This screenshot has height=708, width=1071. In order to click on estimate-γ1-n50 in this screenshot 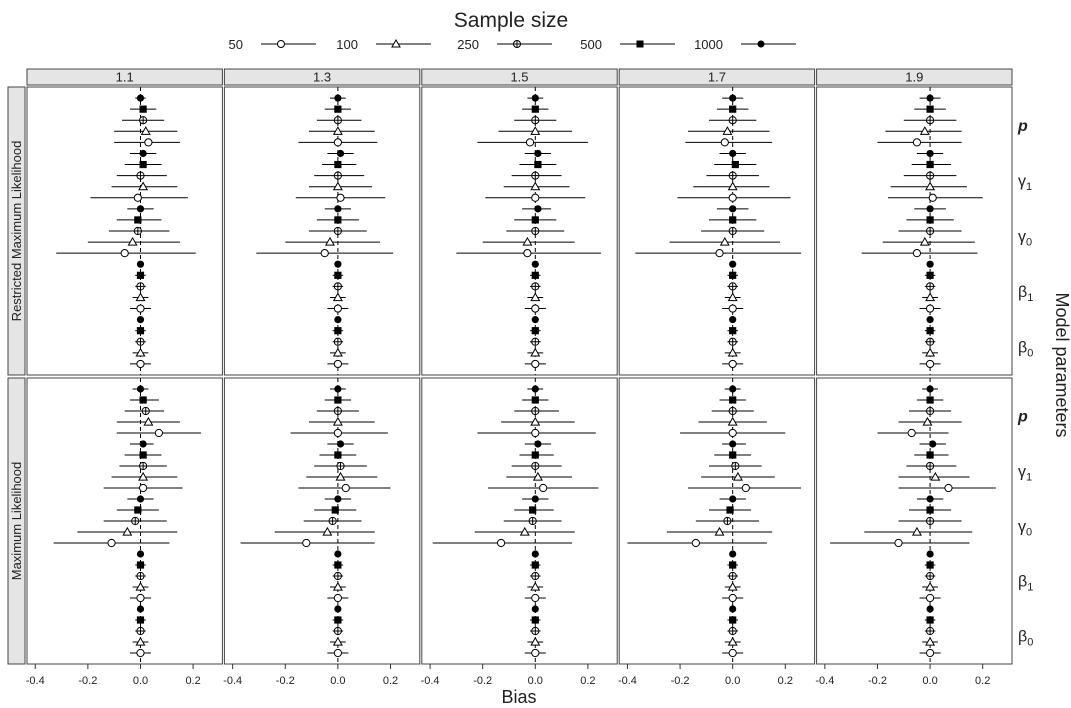, I will do `click(143, 488)`.